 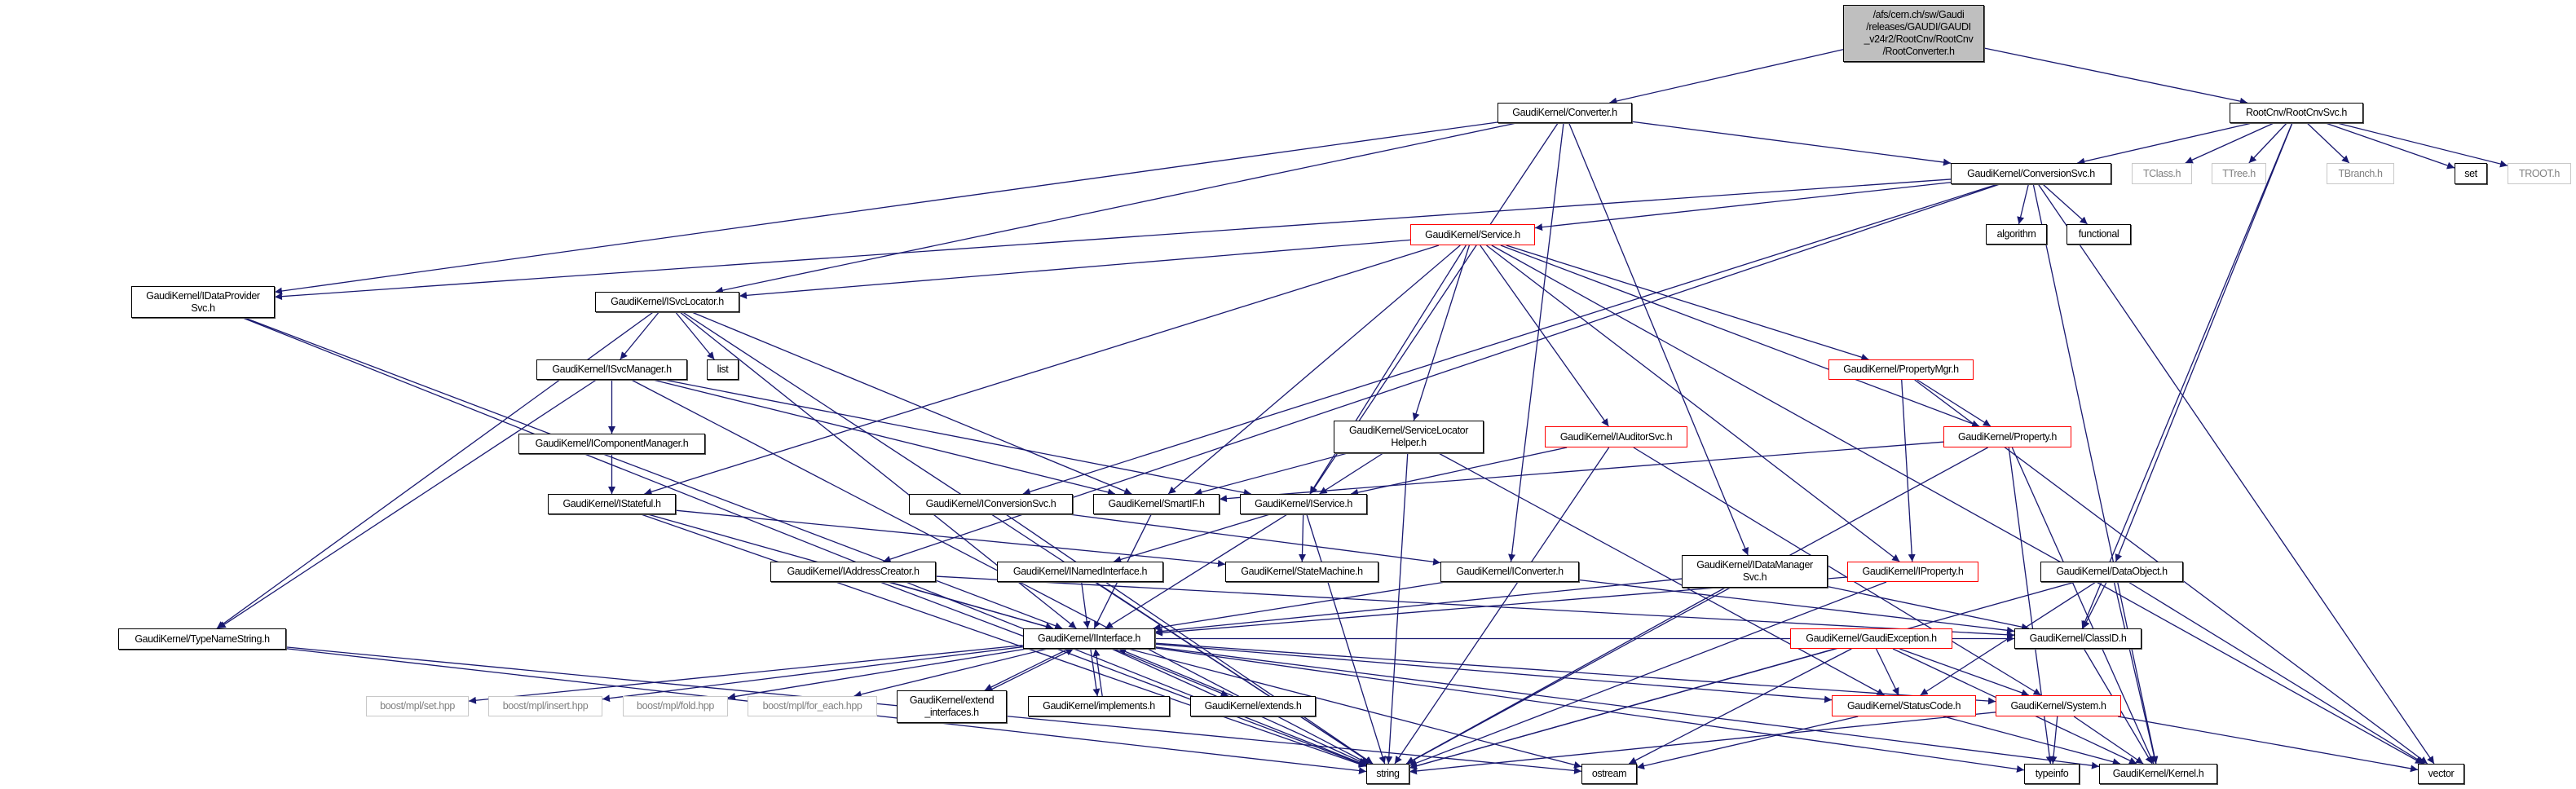 I want to click on node-label: boost/mpl/set.hpp, so click(x=417, y=706).